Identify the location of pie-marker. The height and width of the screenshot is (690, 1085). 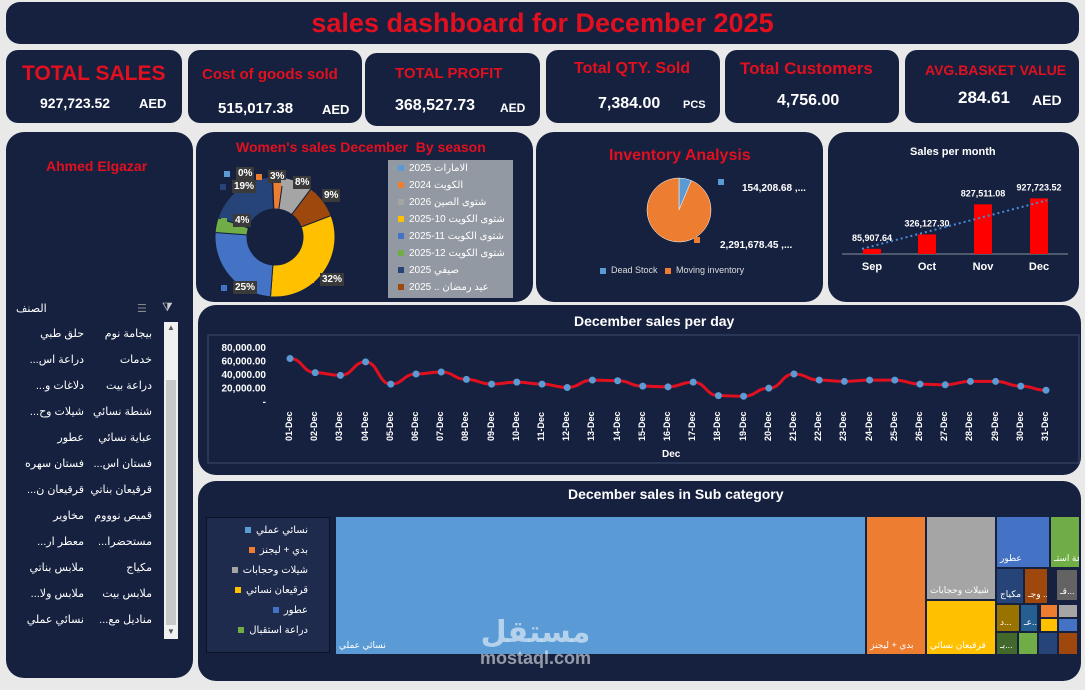
(697, 240).